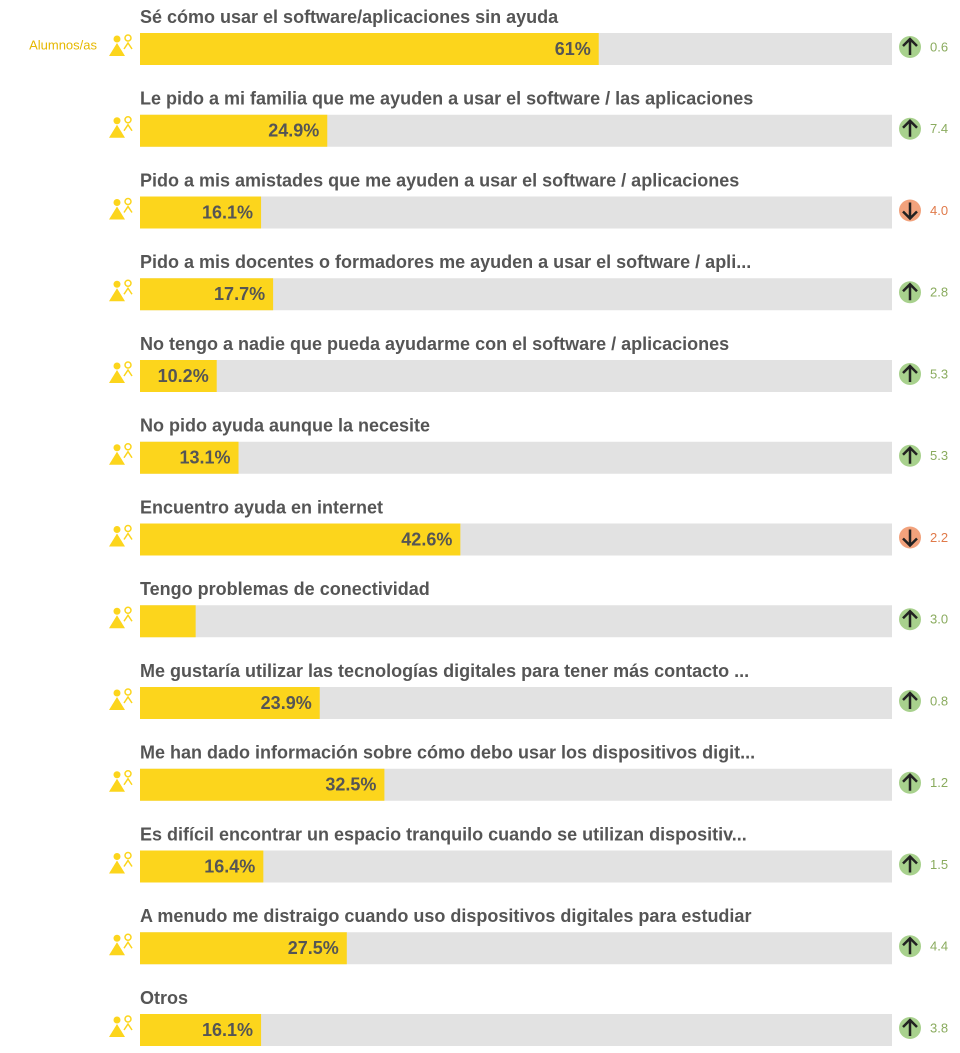  What do you see at coordinates (293, 131) in the screenshot?
I see `value-label: 24.9%` at bounding box center [293, 131].